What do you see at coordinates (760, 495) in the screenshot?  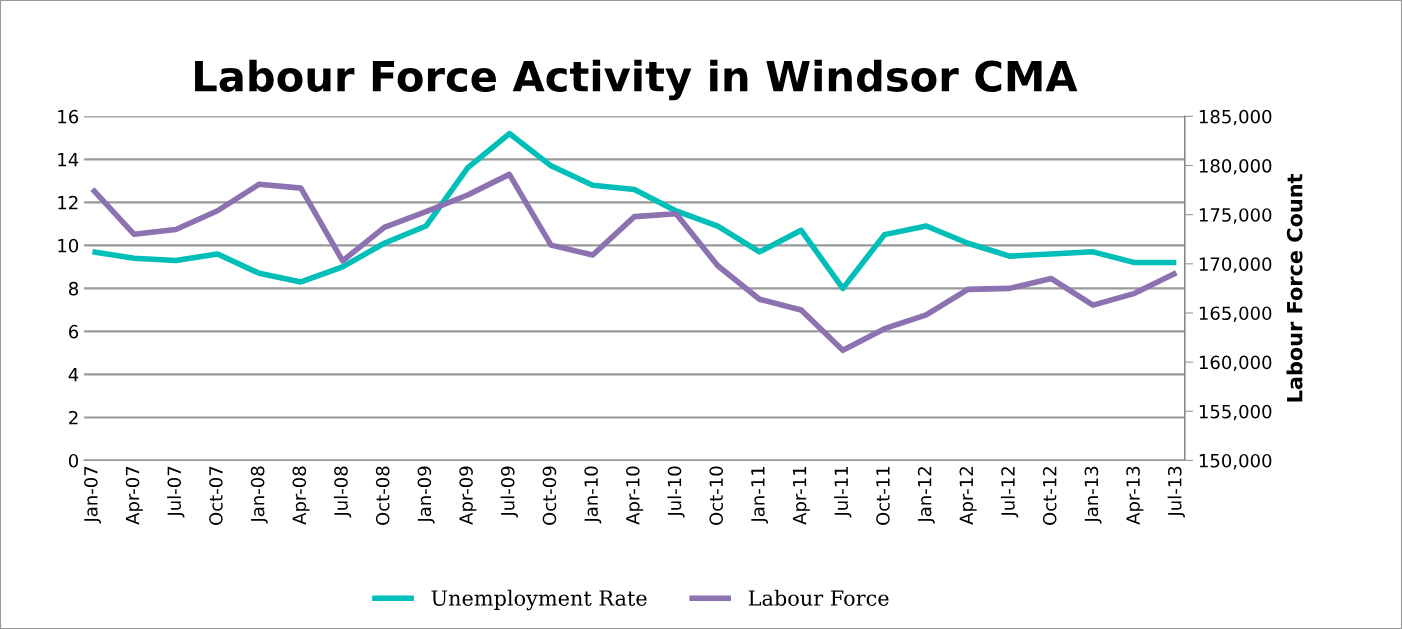 I see `x-tick-label: Jan-11` at bounding box center [760, 495].